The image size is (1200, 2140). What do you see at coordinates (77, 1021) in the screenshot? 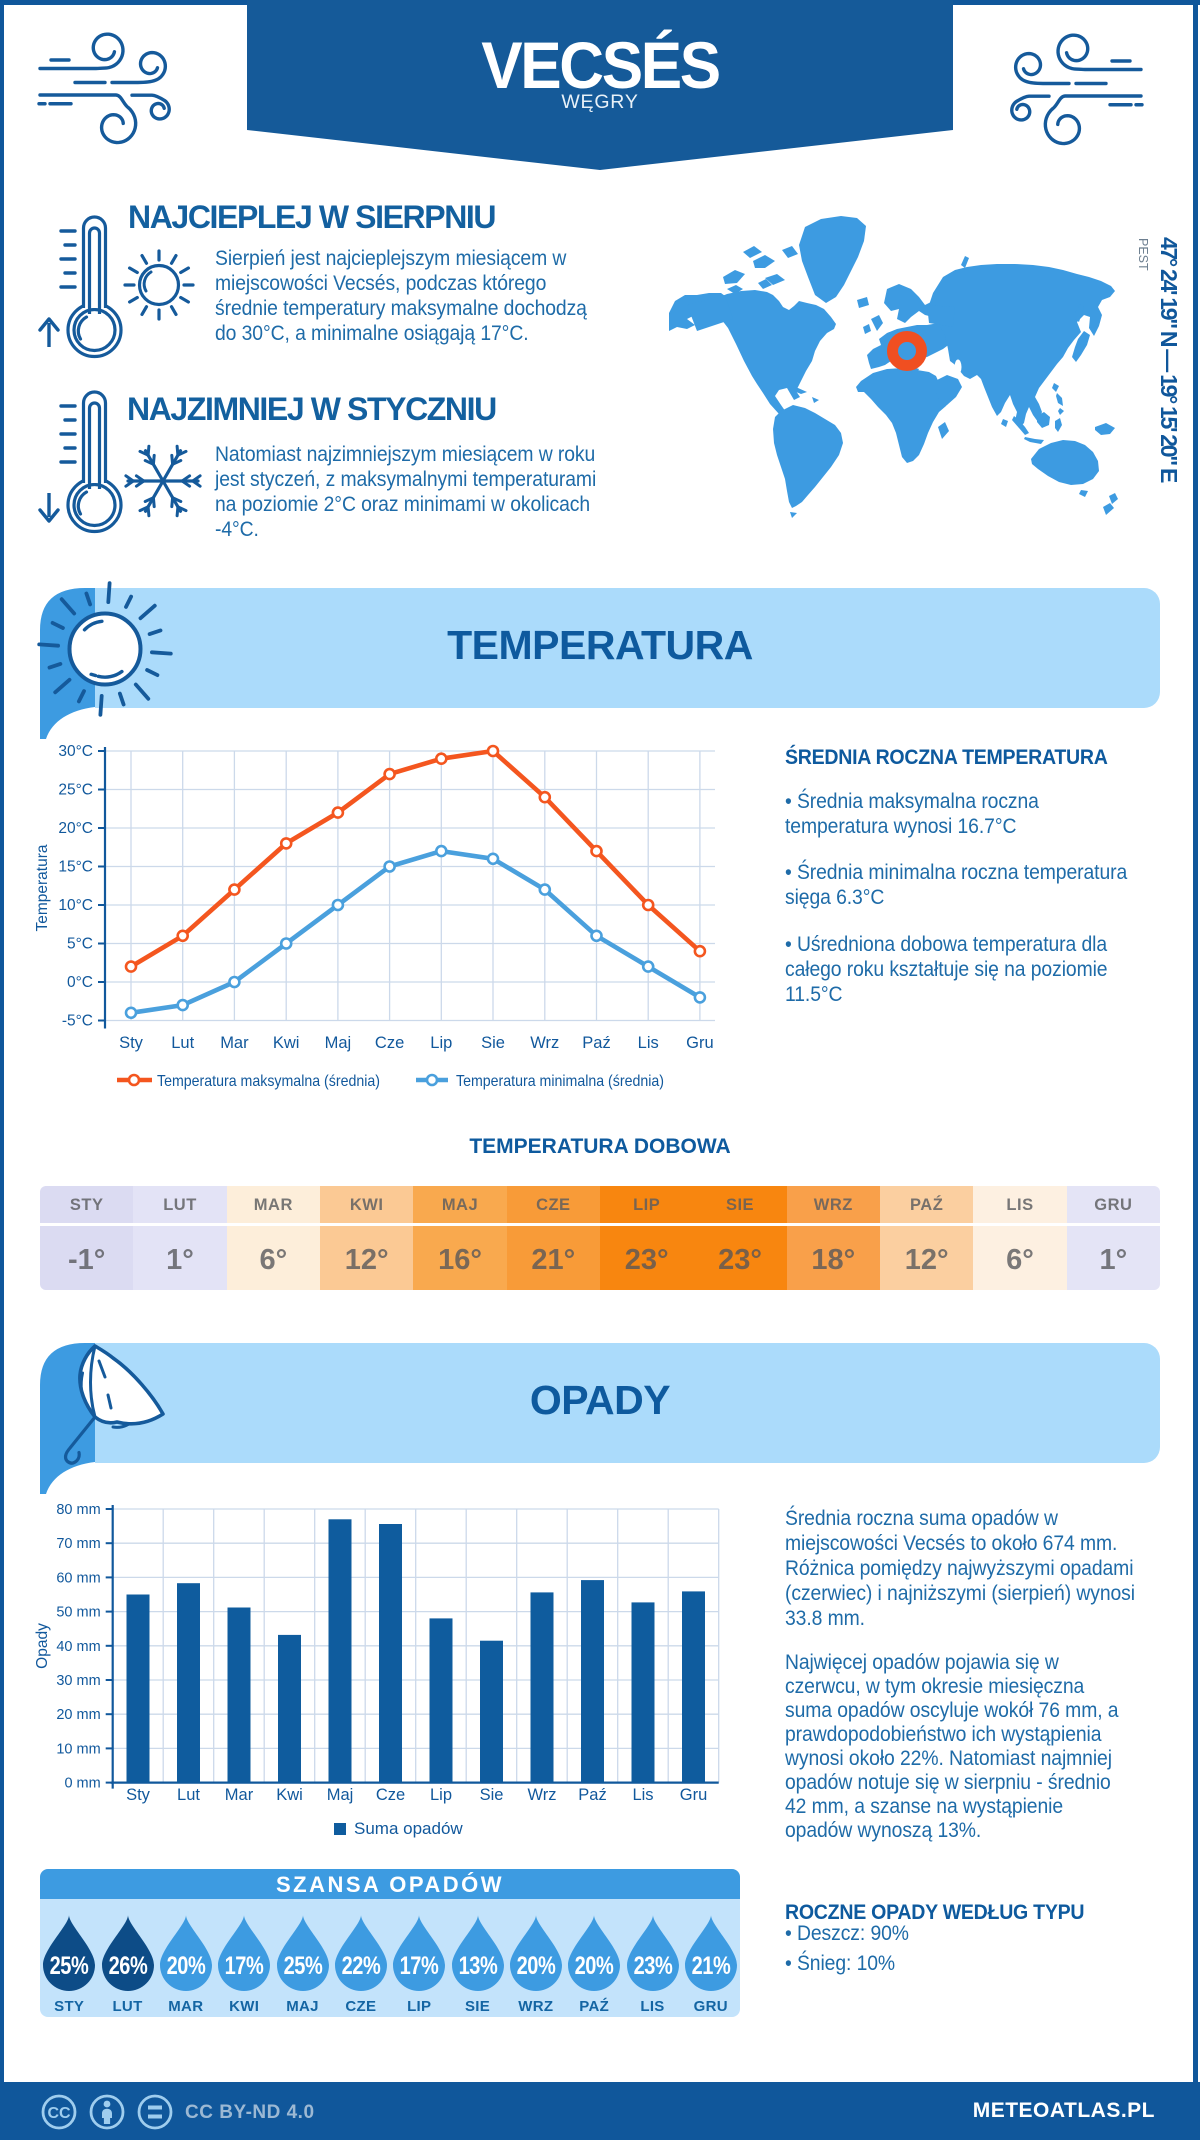
I see `svg-text: -5°C` at bounding box center [77, 1021].